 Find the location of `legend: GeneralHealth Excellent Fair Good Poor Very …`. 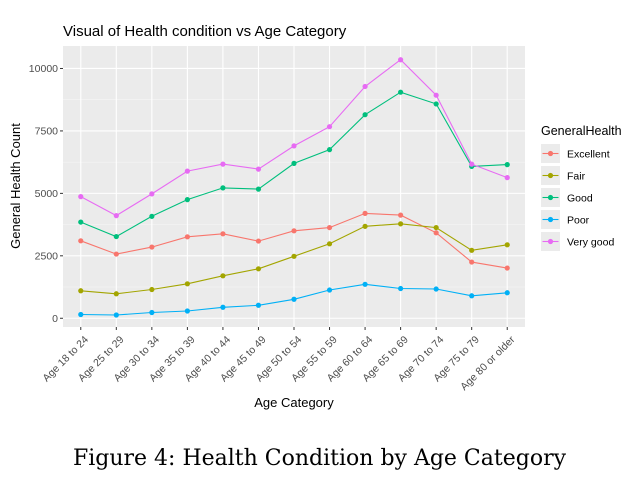

legend: GeneralHealth Excellent Fair Good Poor Very … is located at coordinates (581, 187).